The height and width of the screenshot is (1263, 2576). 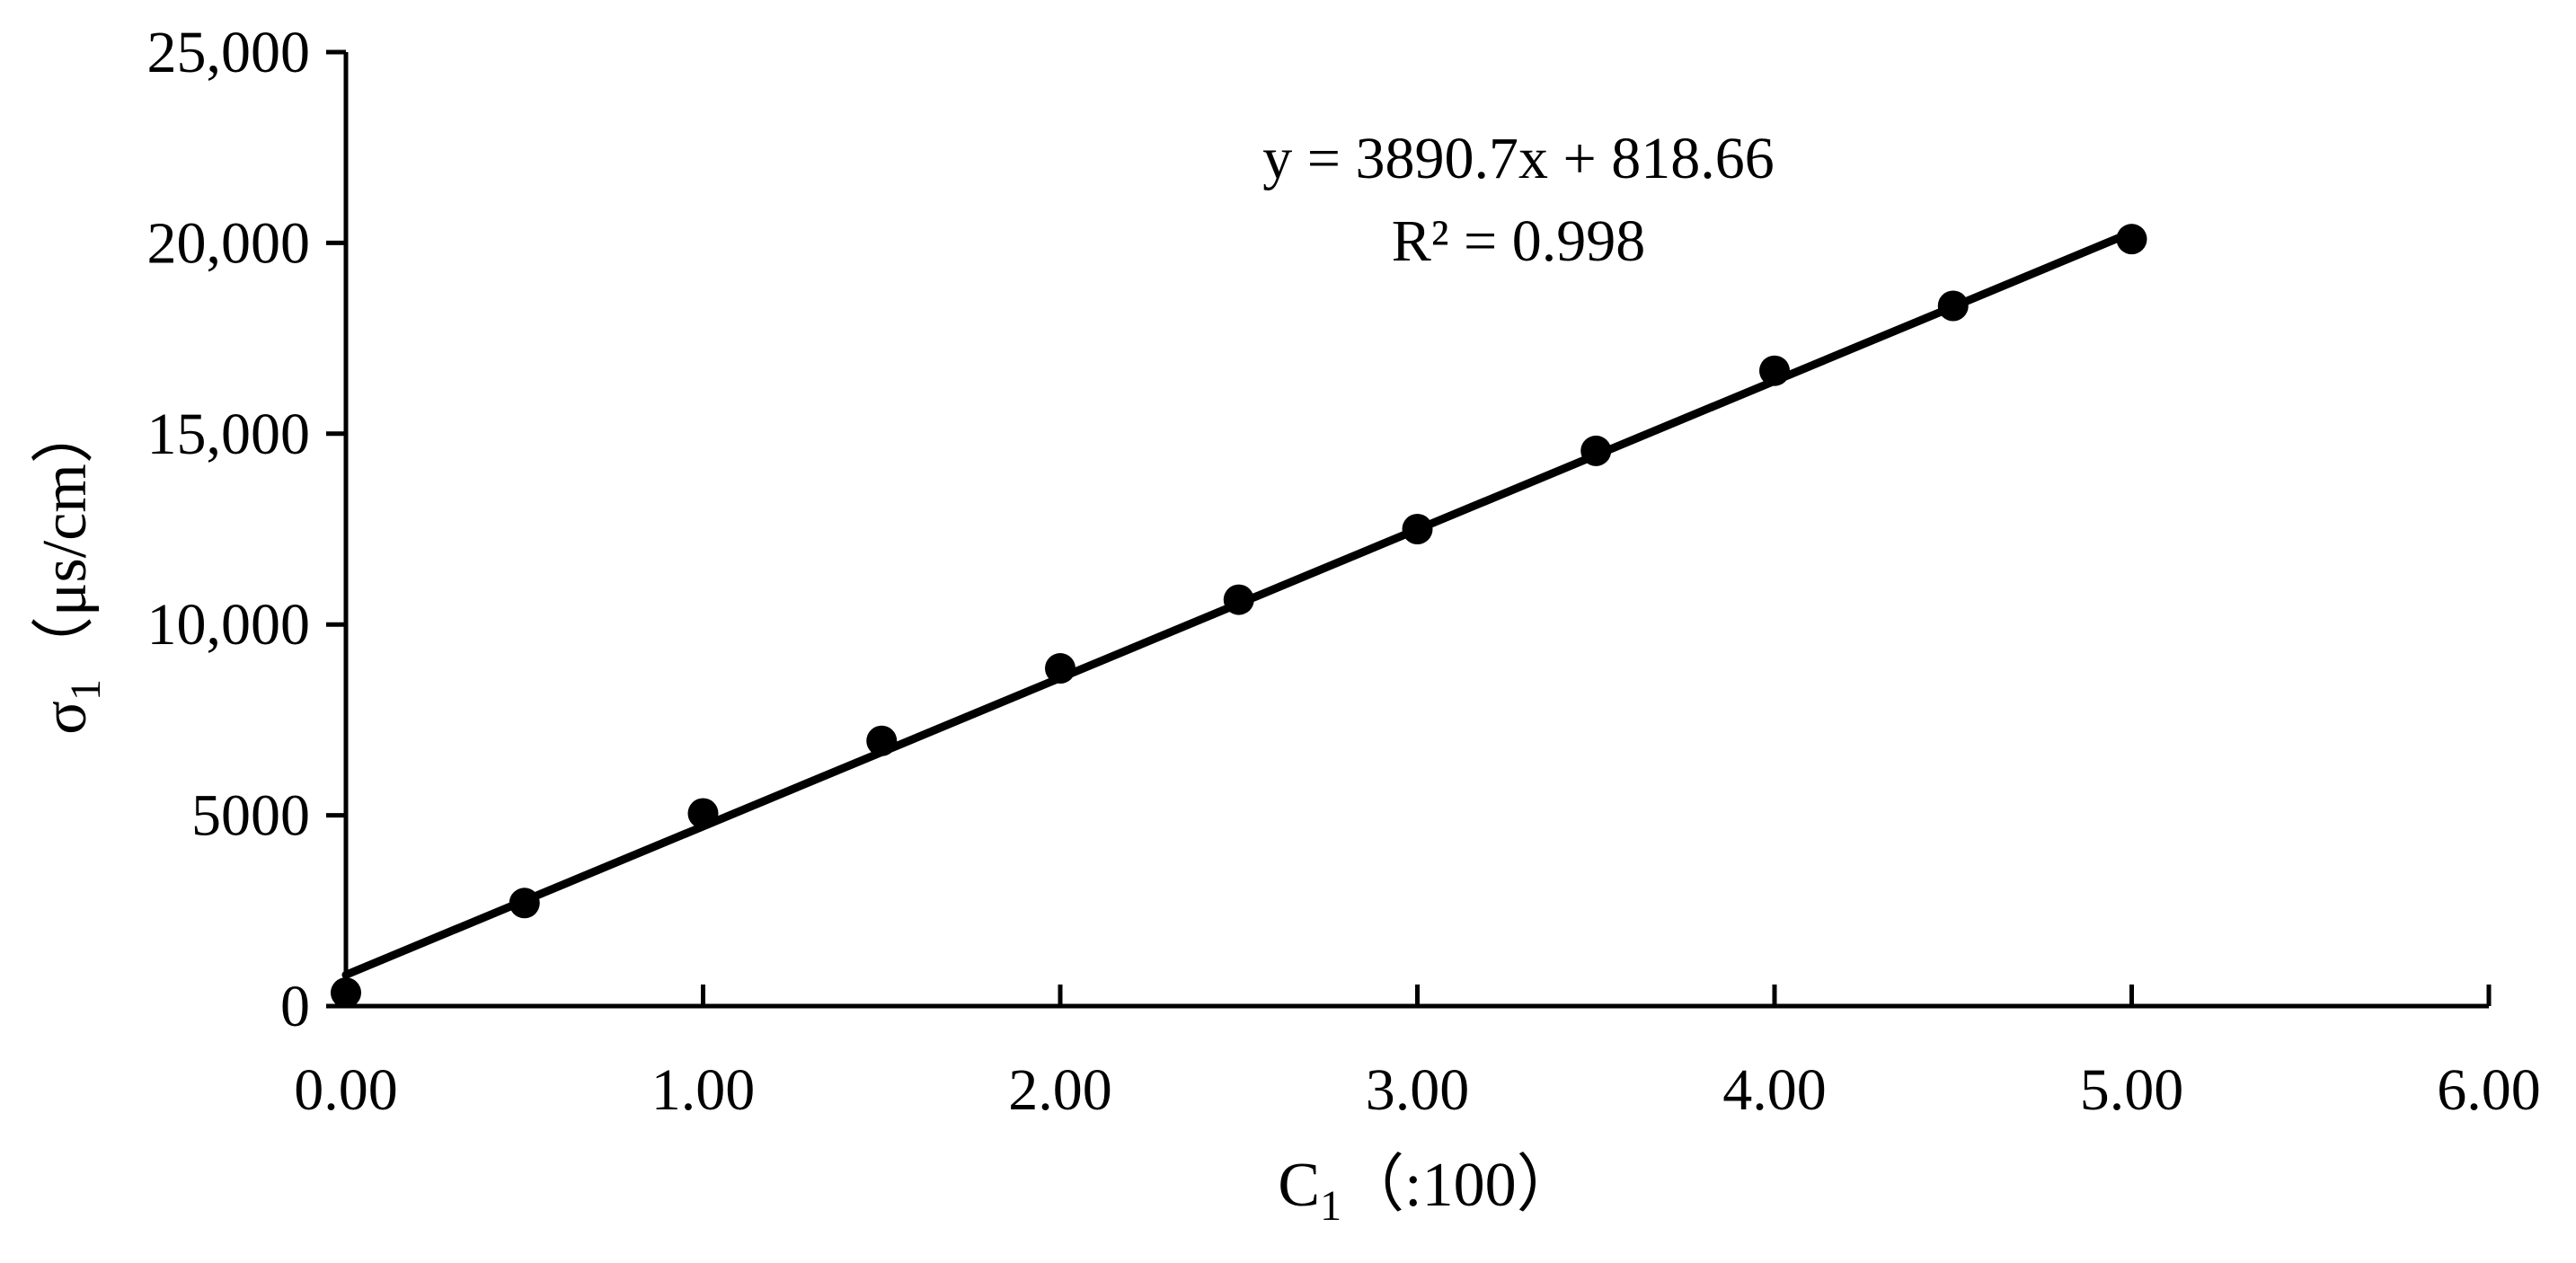 I want to click on x-axis-title-unit: （:100）, so click(x=1460, y=1185).